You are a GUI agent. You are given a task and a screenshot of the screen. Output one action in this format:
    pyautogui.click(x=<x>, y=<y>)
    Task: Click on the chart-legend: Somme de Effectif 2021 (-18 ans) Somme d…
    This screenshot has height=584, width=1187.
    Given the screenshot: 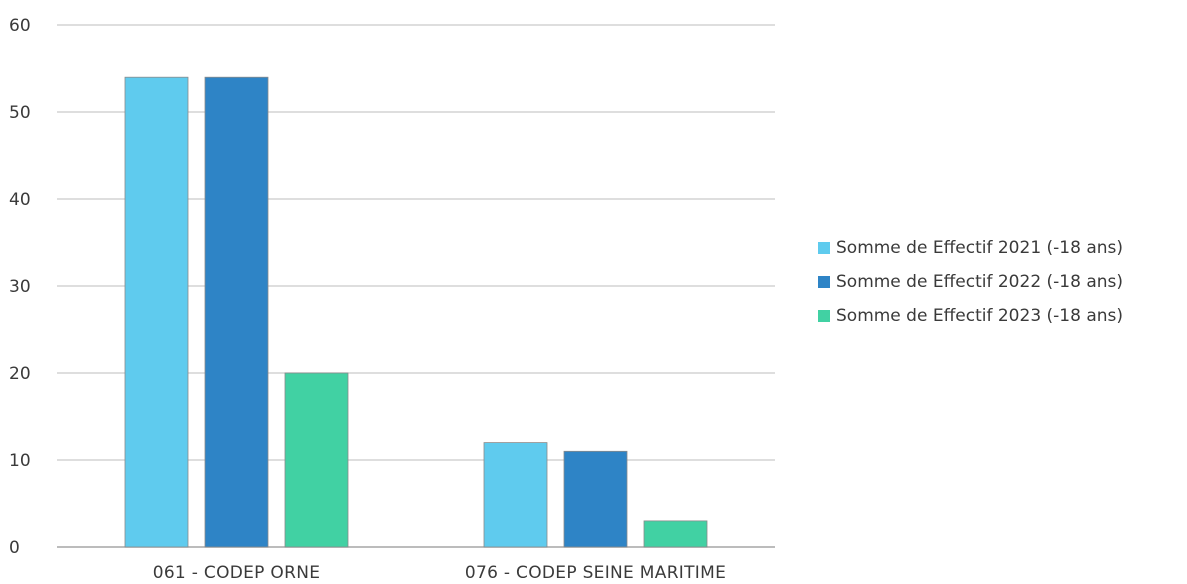 What is the action you would take?
    pyautogui.click(x=970, y=289)
    